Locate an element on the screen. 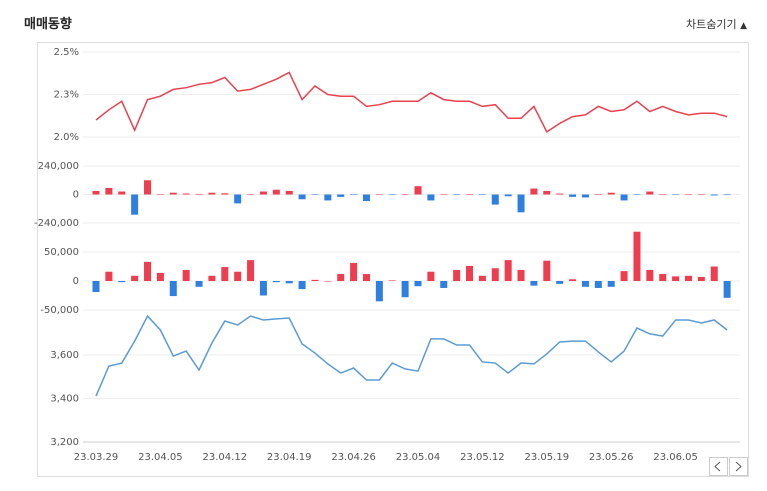 The height and width of the screenshot is (491, 767). hide-chart-label: 차트숨기기 is located at coordinates (711, 24).